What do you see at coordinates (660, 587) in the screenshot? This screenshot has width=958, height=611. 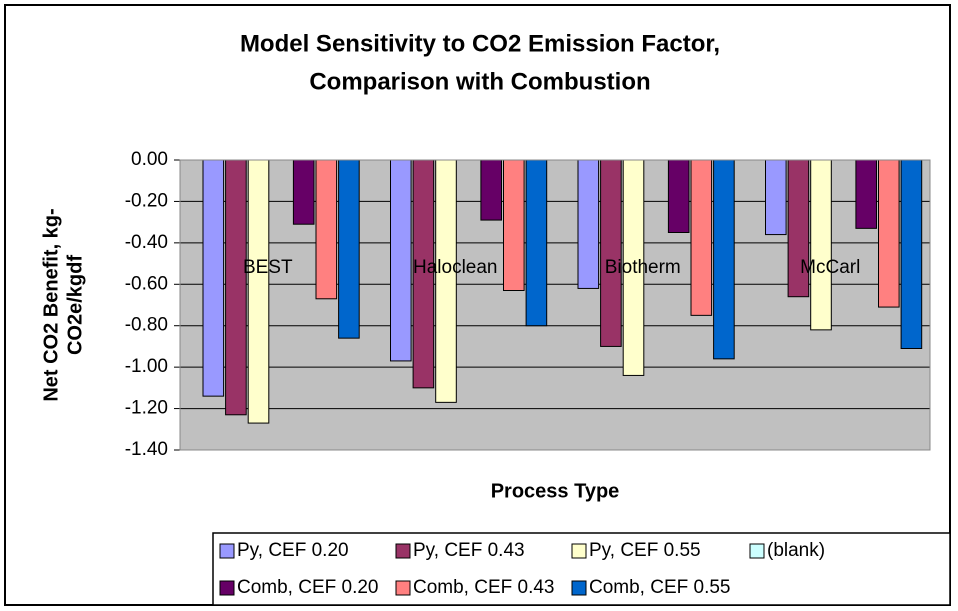 I see `legend-label: Comb, CEF 0.55` at bounding box center [660, 587].